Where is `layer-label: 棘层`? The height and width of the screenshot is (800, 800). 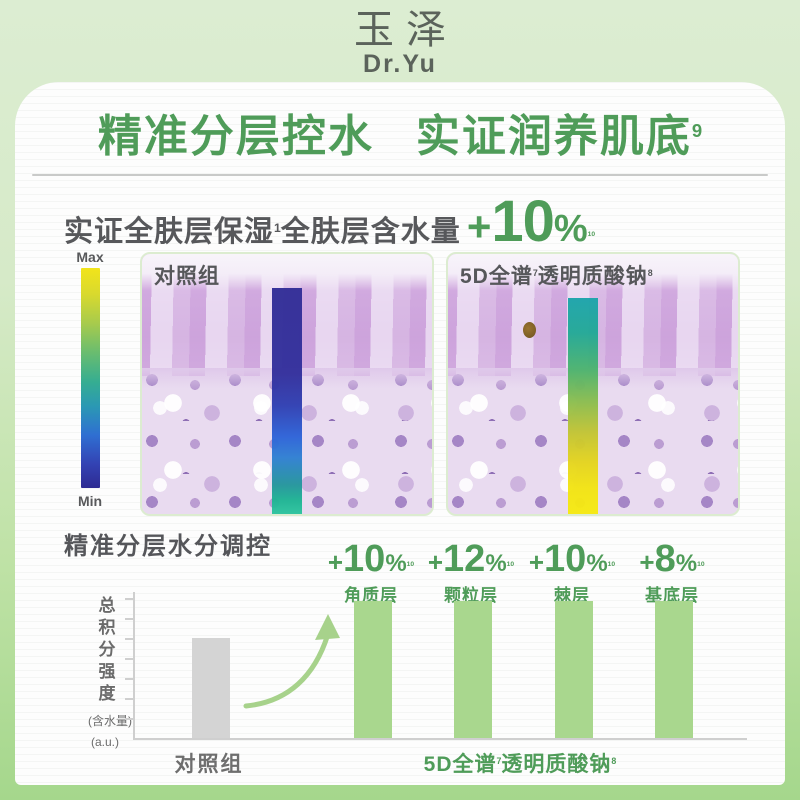 layer-label: 棘层 is located at coordinates (572, 595).